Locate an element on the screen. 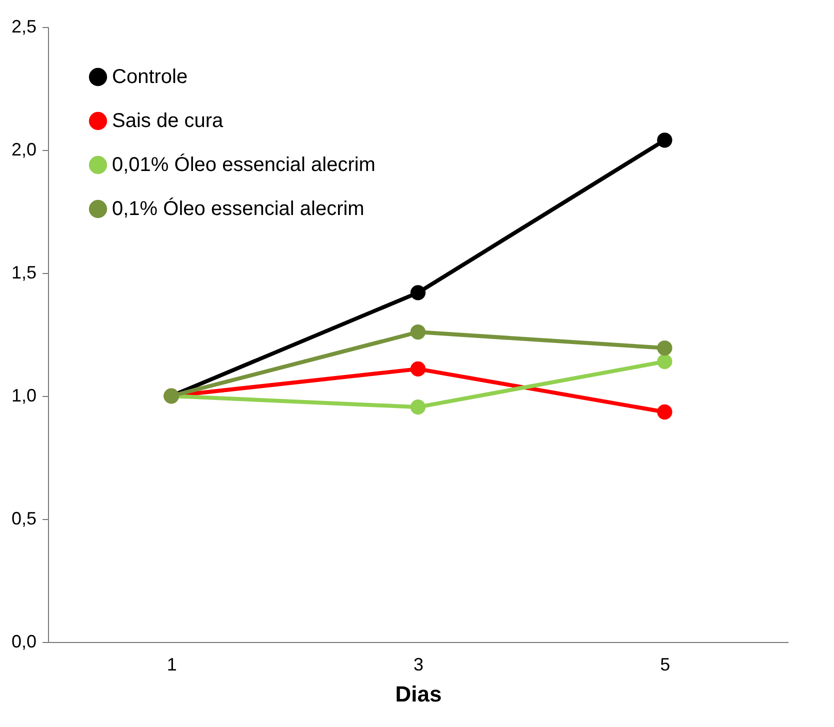 Image resolution: width=834 pixels, height=727 pixels. x-tick-label: 5 is located at coordinates (665, 664).